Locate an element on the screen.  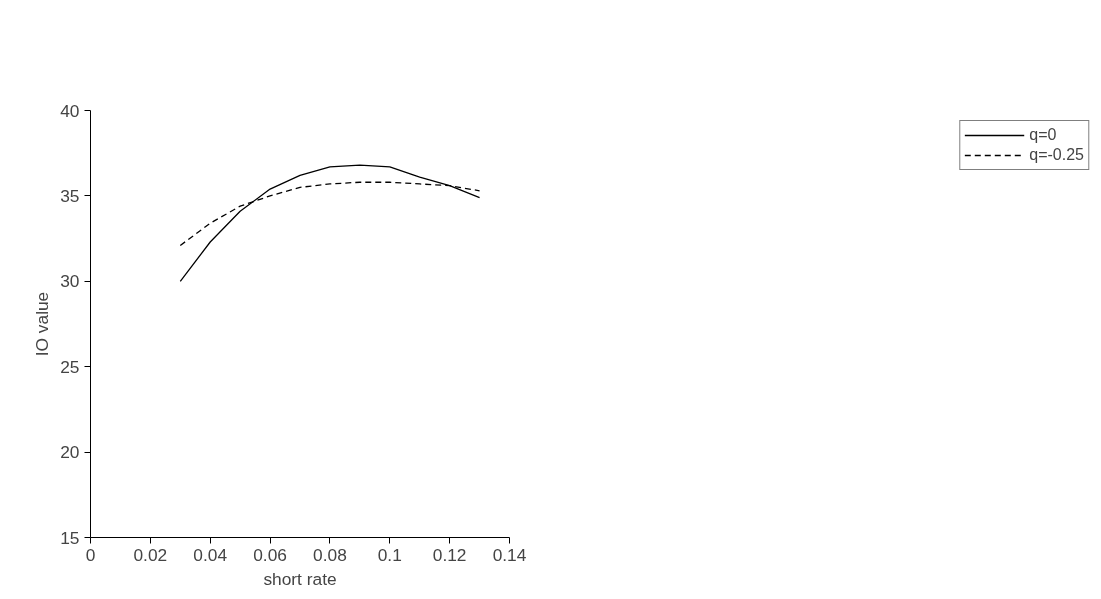
x-tick-label: 0.06 is located at coordinates (270, 554).